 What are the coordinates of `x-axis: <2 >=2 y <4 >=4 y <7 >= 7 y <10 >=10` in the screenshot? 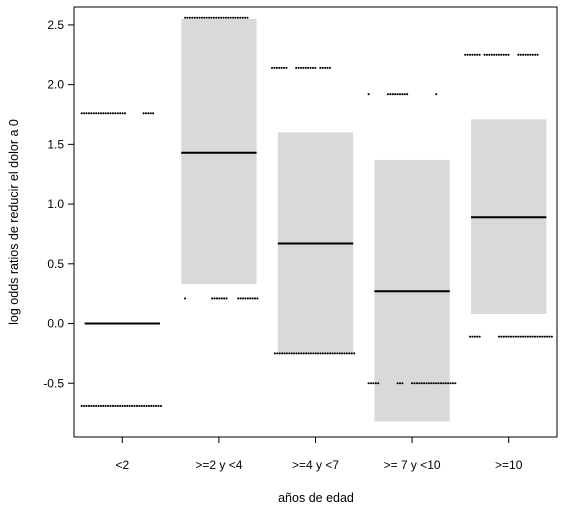 It's located at (319, 454).